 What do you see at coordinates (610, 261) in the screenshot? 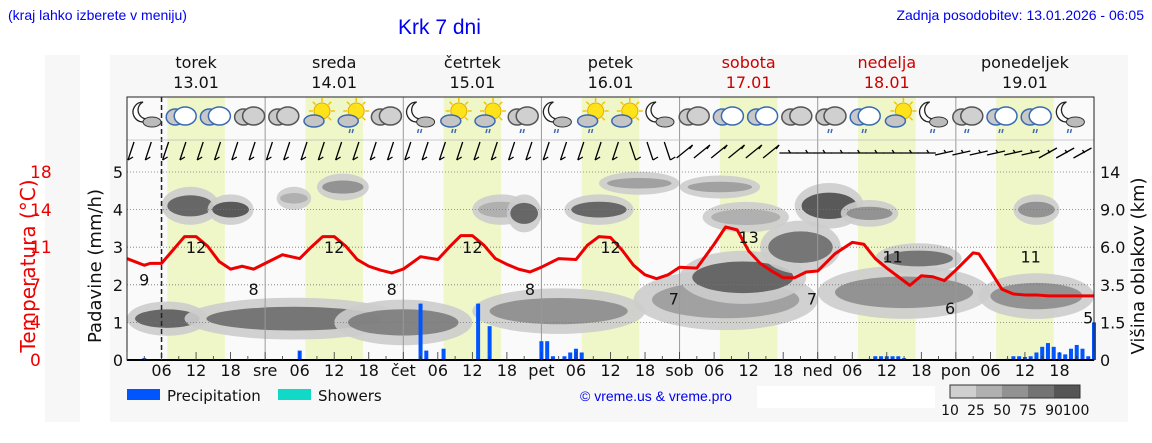
I see `temperature-line` at bounding box center [610, 261].